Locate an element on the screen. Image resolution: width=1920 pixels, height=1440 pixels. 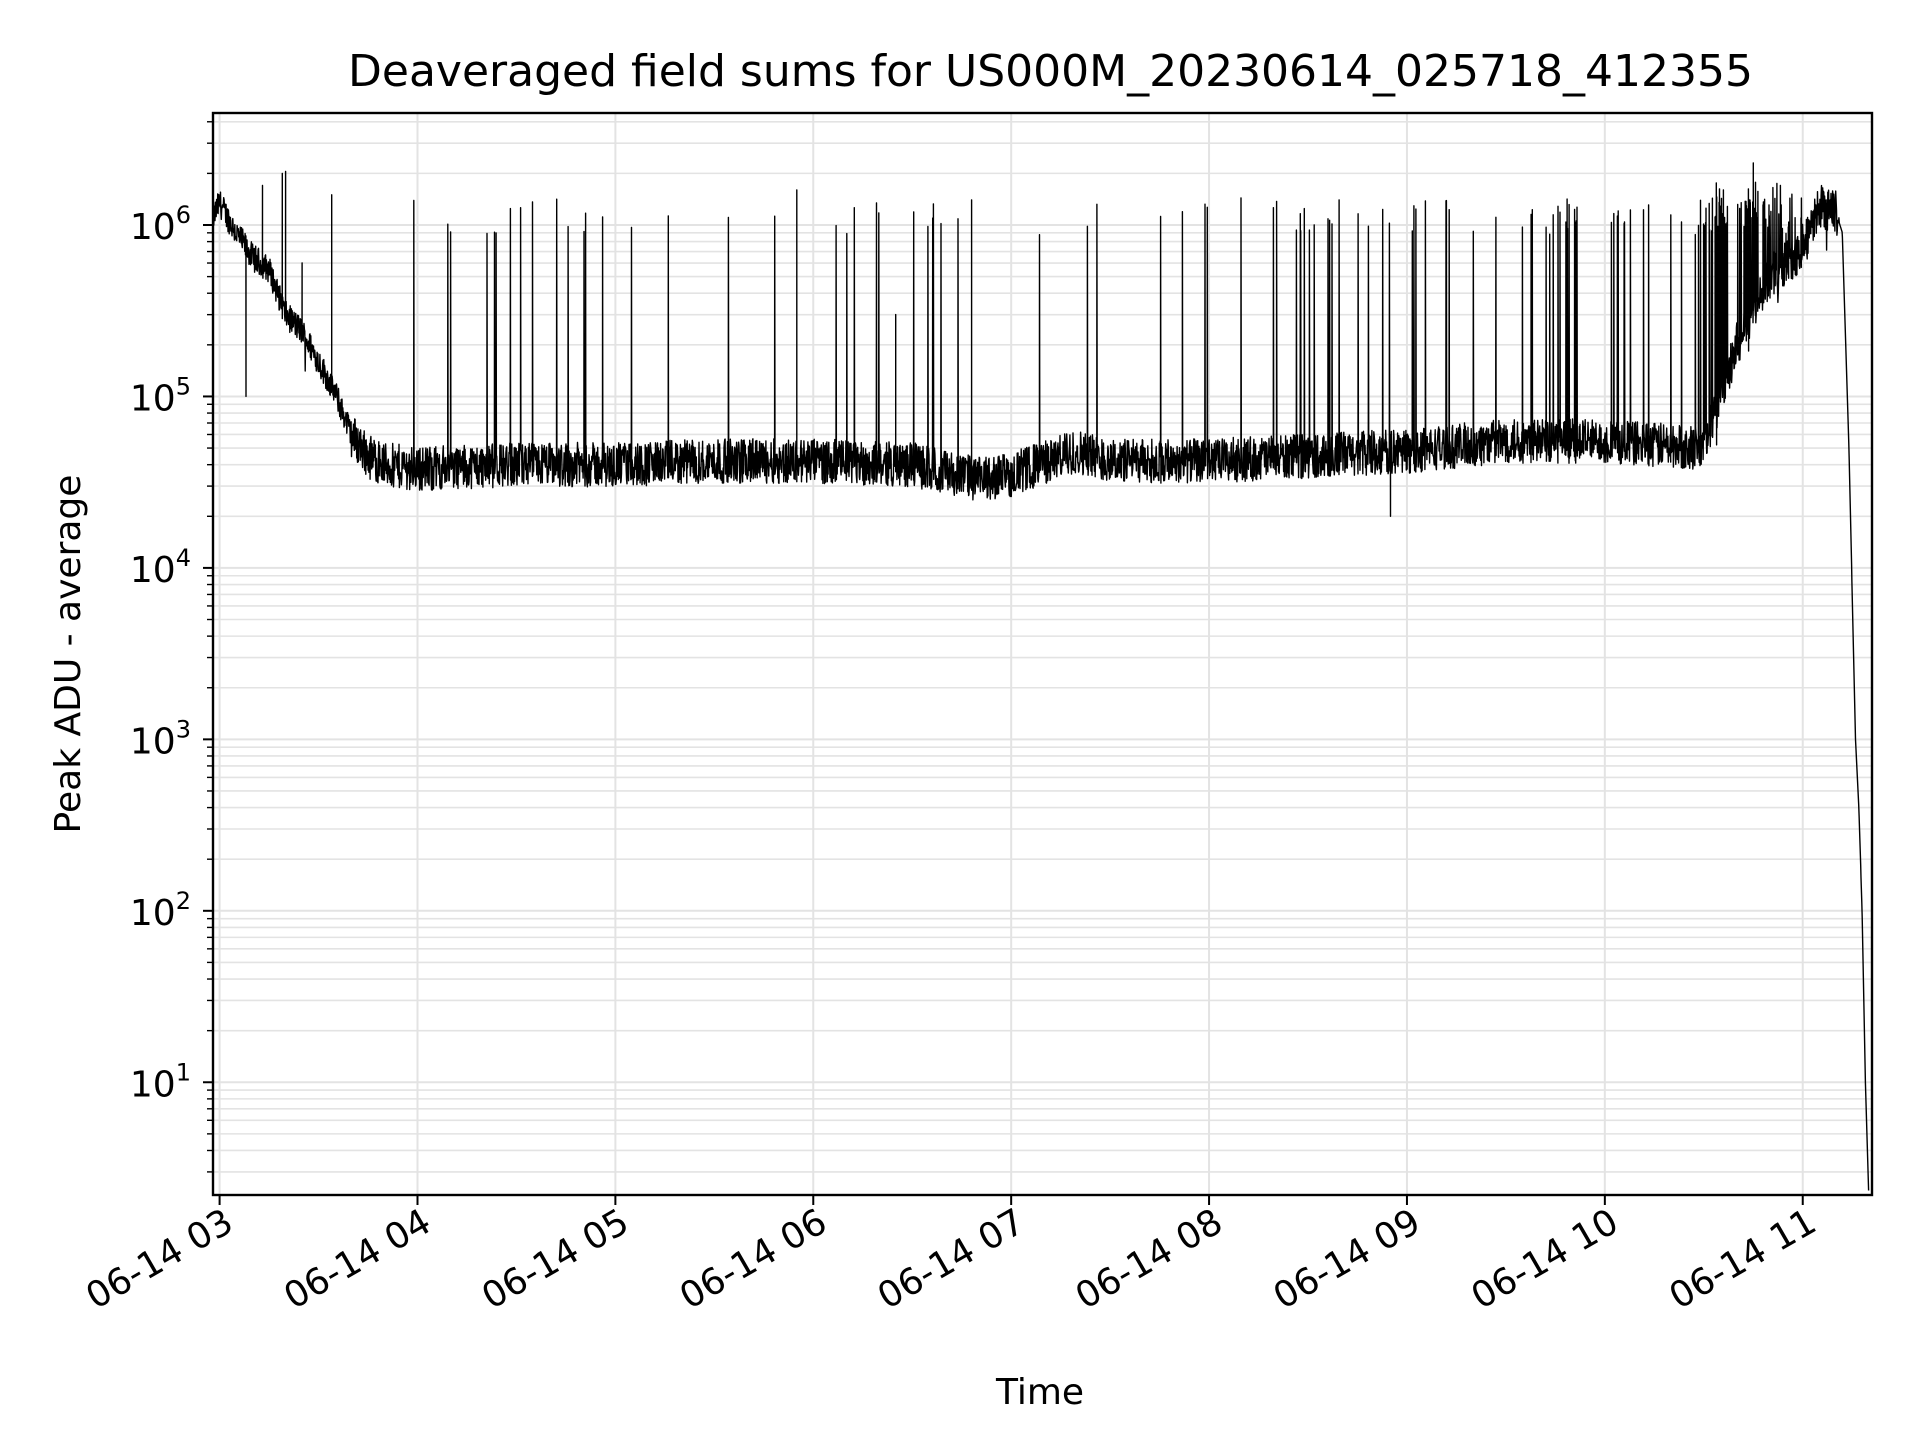
x-tick-label: 06-14 05 is located at coordinates (555, 1259).